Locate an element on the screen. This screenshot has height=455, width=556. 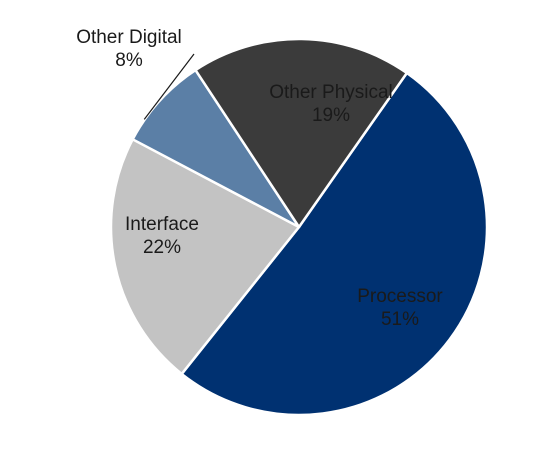
pie-leader-lines is located at coordinates (169, 86).